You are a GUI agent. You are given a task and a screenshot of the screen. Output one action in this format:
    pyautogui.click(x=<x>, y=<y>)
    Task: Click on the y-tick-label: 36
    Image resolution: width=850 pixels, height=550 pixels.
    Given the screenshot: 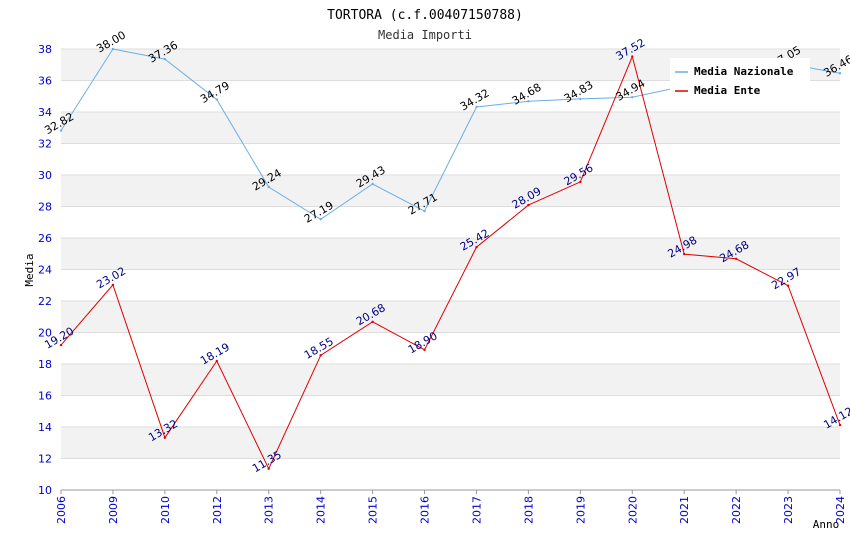 What is the action you would take?
    pyautogui.click(x=45, y=81)
    